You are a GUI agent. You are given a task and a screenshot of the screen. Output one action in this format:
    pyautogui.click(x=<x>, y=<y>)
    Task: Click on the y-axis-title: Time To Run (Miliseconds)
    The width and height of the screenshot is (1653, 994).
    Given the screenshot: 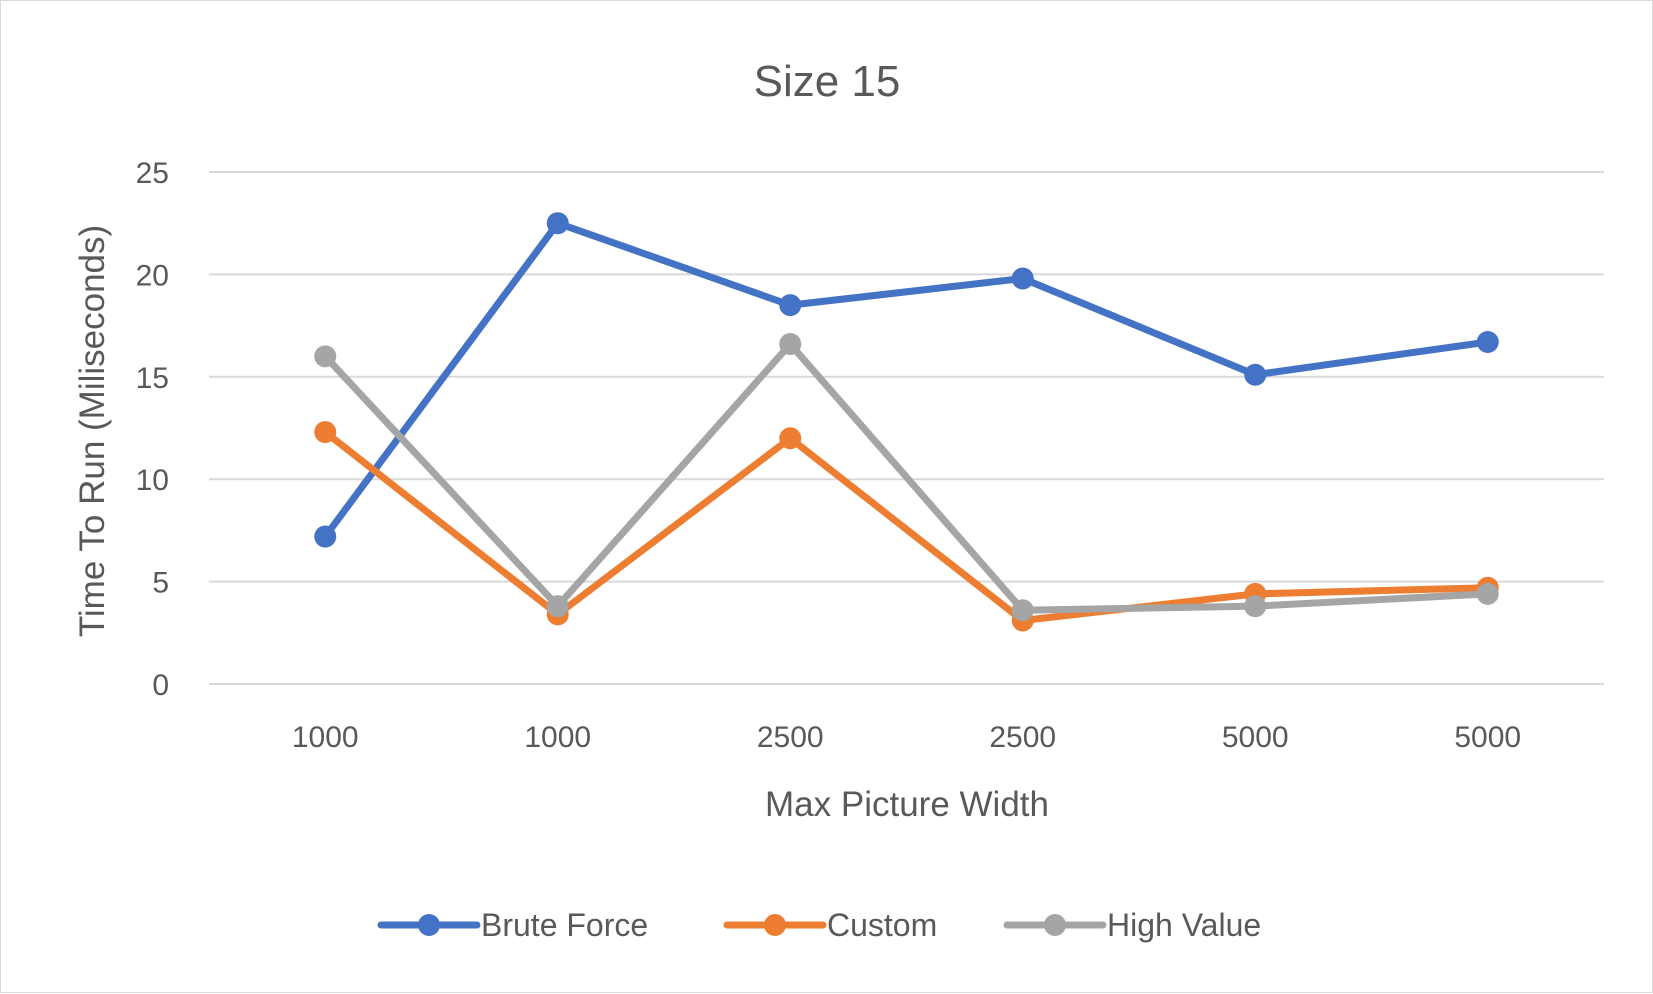 What is the action you would take?
    pyautogui.click(x=92, y=431)
    